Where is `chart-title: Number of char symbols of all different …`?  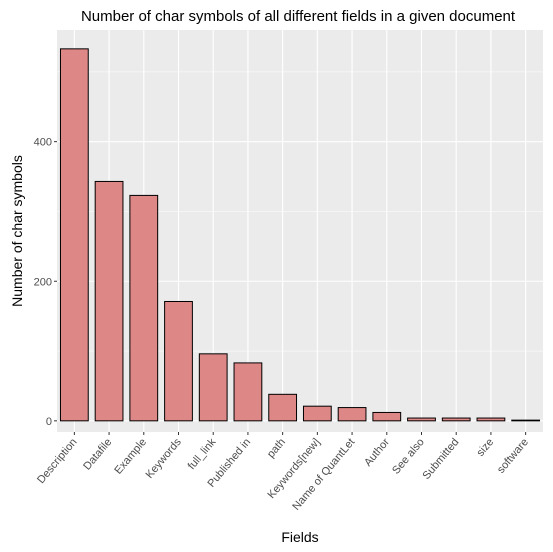
chart-title: Number of char symbols of all different … is located at coordinates (298, 16).